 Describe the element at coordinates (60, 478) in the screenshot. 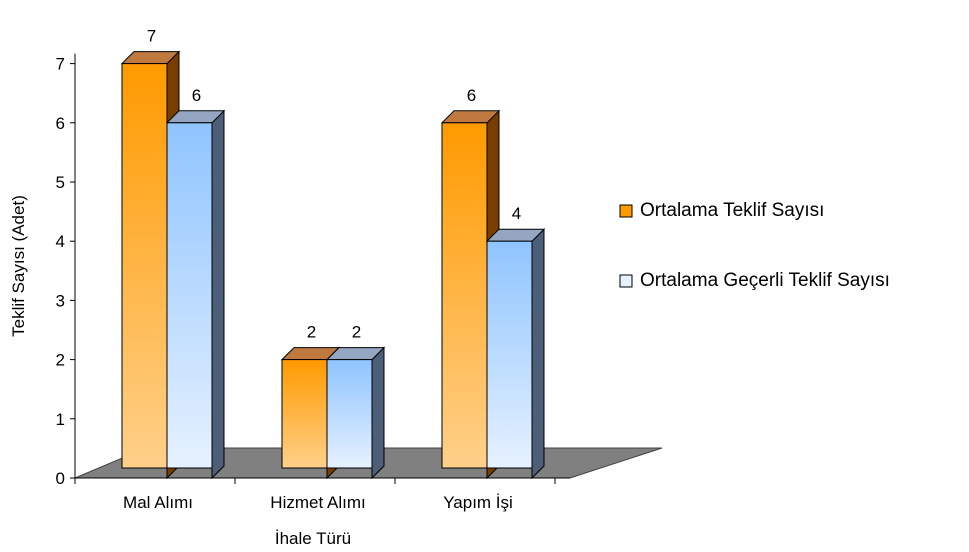

I see `y-tick-label: 0` at that location.